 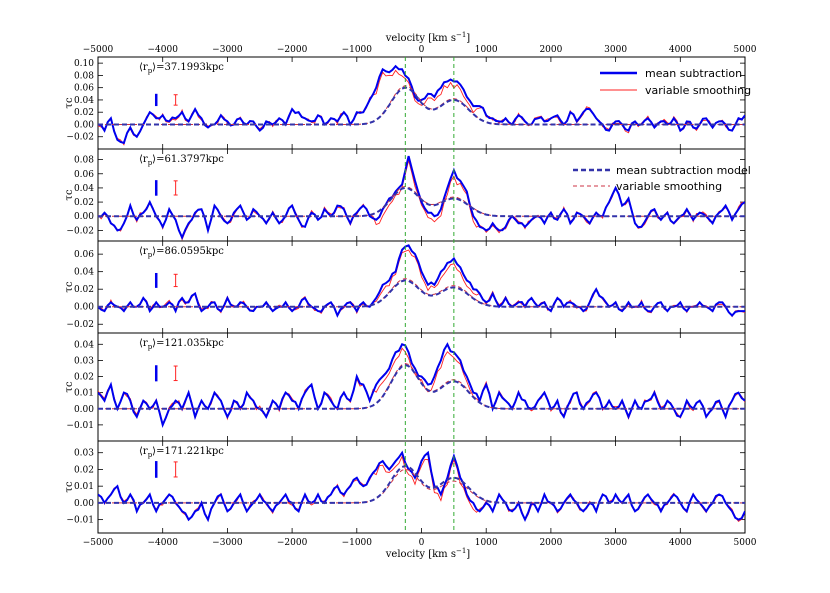 I want to click on radius-annotation: ⟨rp⟩=37.1993kpc, so click(x=181, y=68).